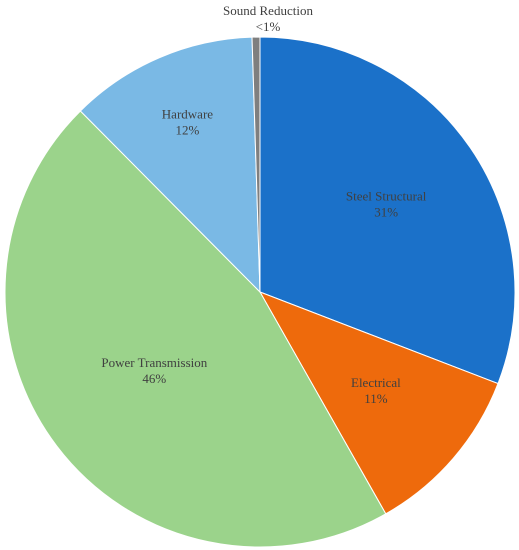 The image size is (519, 550). I want to click on slice-value-label: 31%, so click(386, 211).